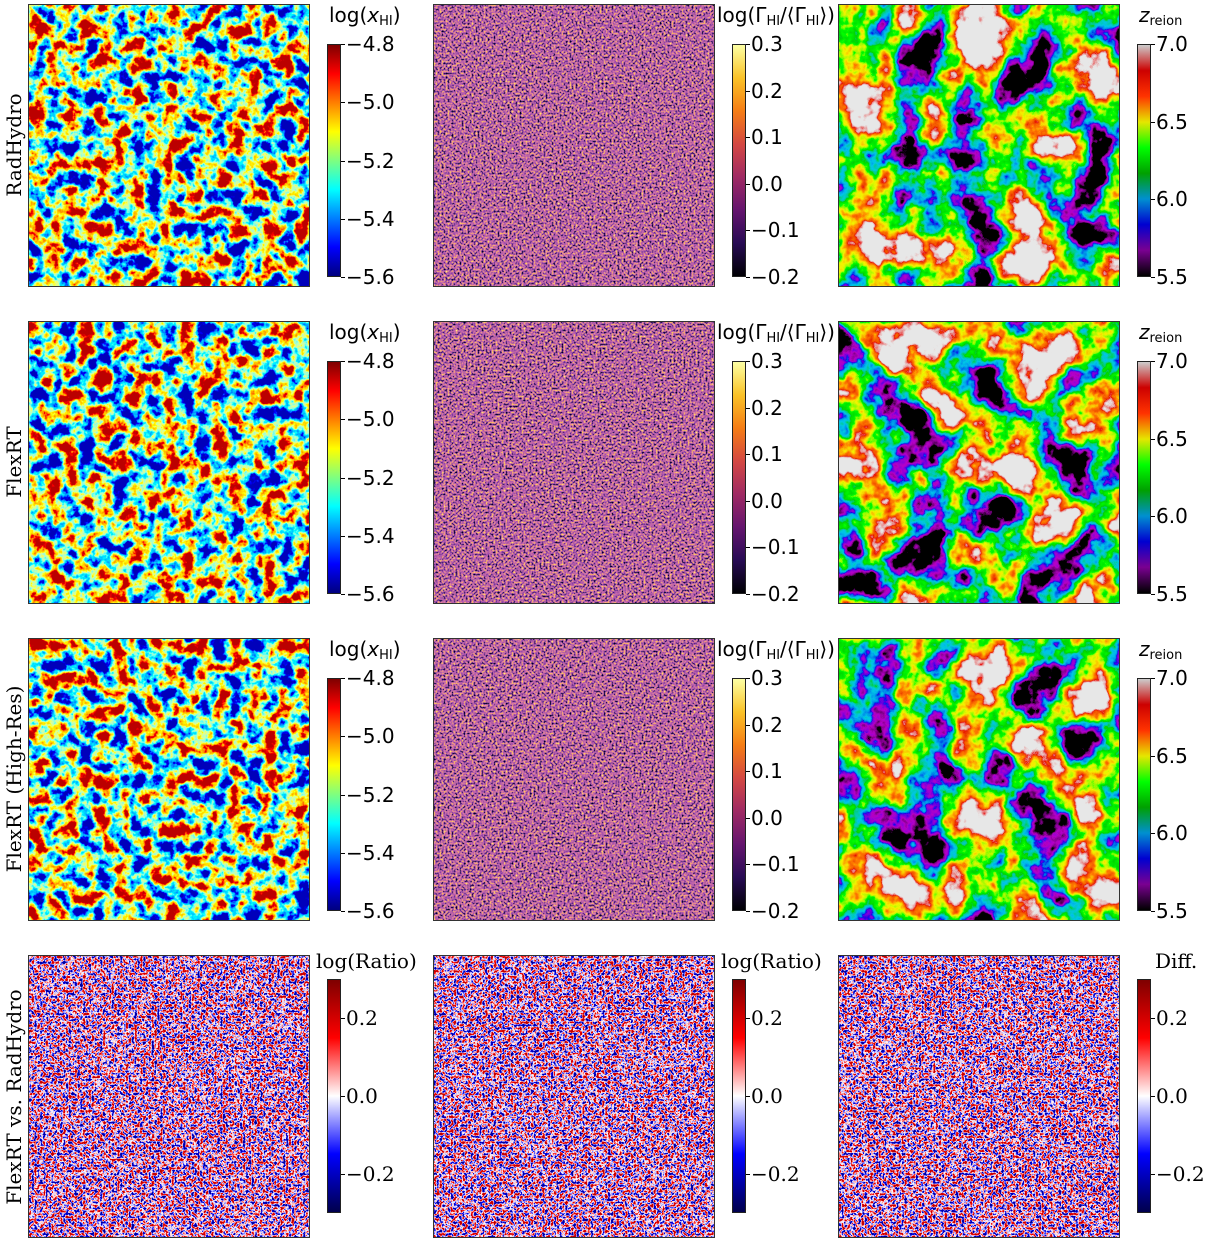  Describe the element at coordinates (366, 961) in the screenshot. I see `colorbar-title: log(Ratio)` at that location.